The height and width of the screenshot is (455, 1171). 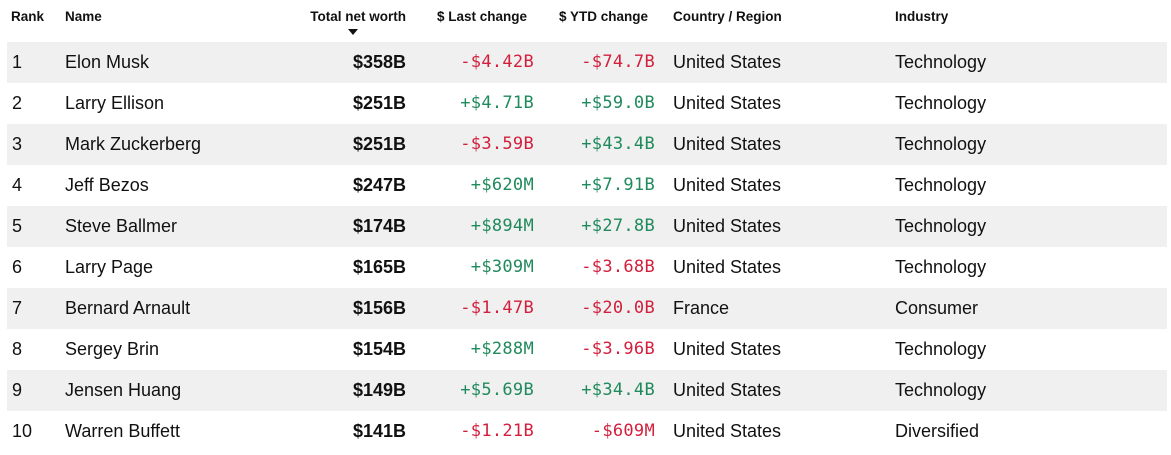 I want to click on last-change-cell: -$4.42B, so click(x=497, y=62).